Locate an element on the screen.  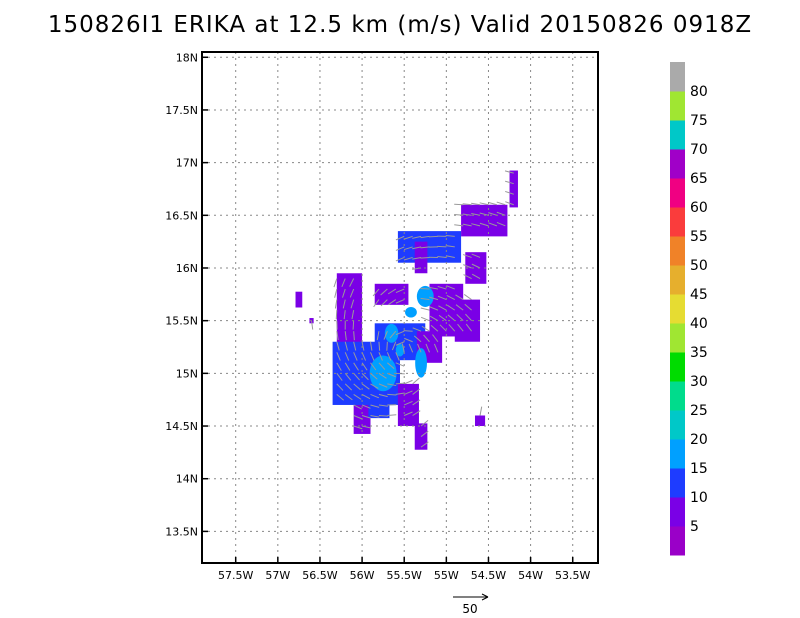
reference-vector: 50 is located at coordinates (471, 604).